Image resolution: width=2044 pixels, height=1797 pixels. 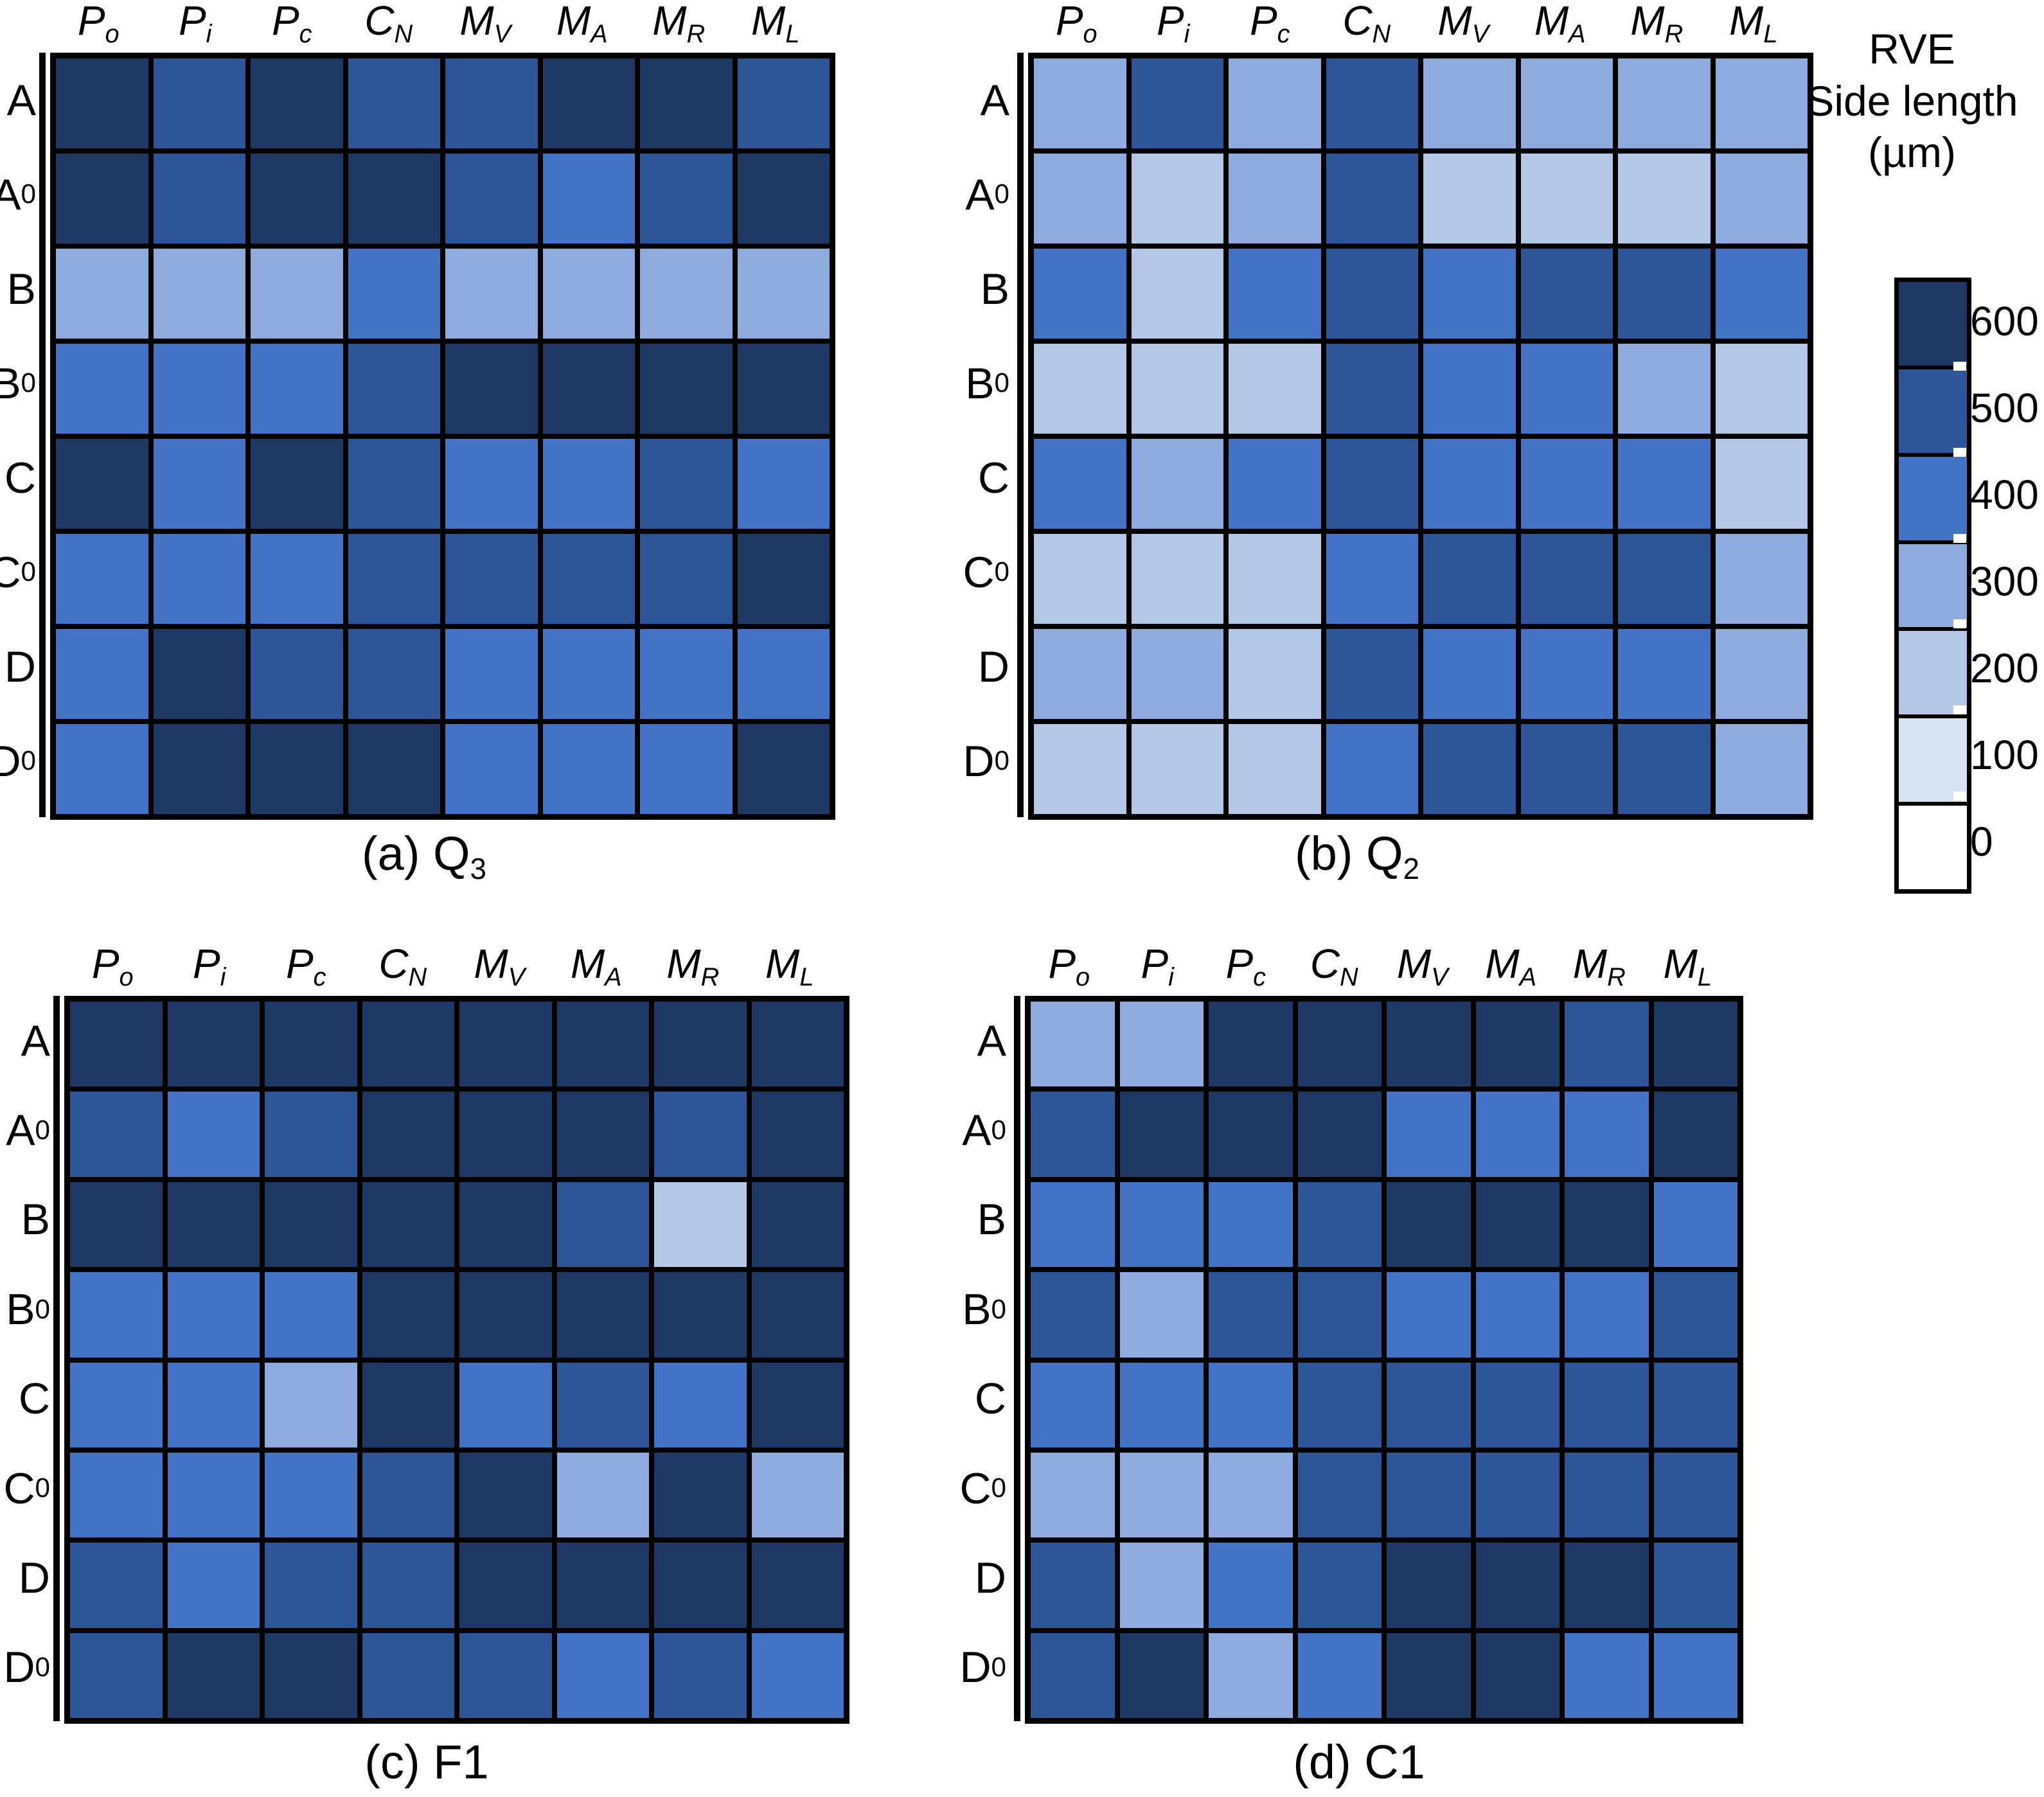 I want to click on colorbar-tick-label: 400, so click(x=2005, y=494).